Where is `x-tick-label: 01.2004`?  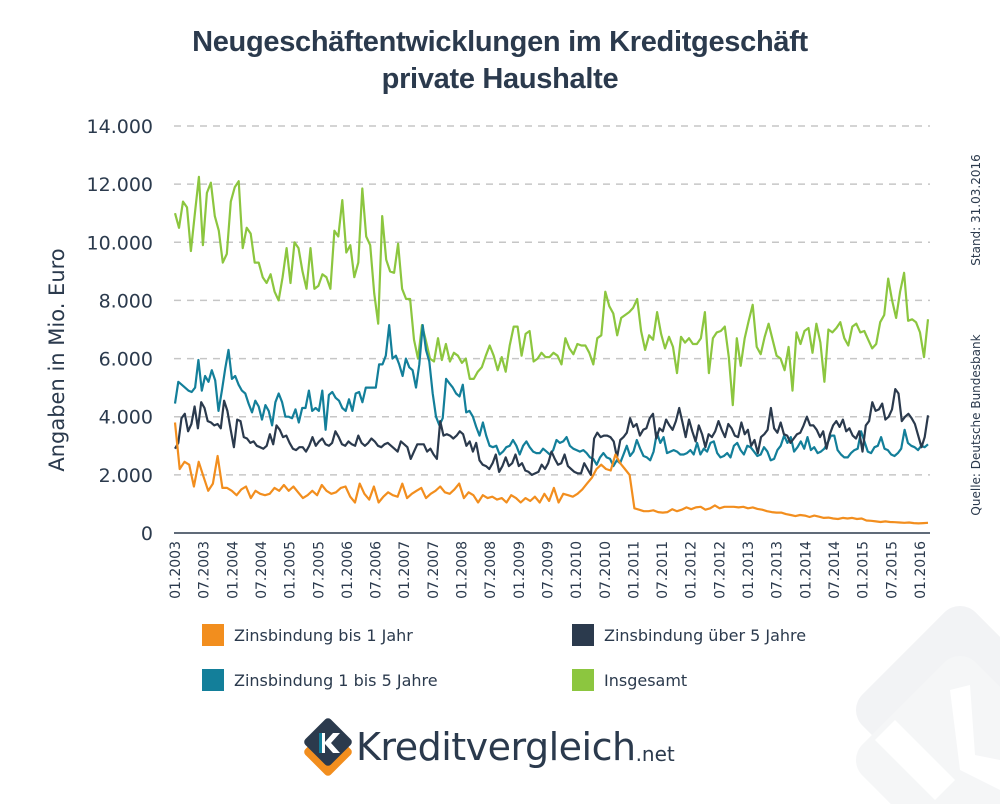 x-tick-label: 01.2004 is located at coordinates (233, 570).